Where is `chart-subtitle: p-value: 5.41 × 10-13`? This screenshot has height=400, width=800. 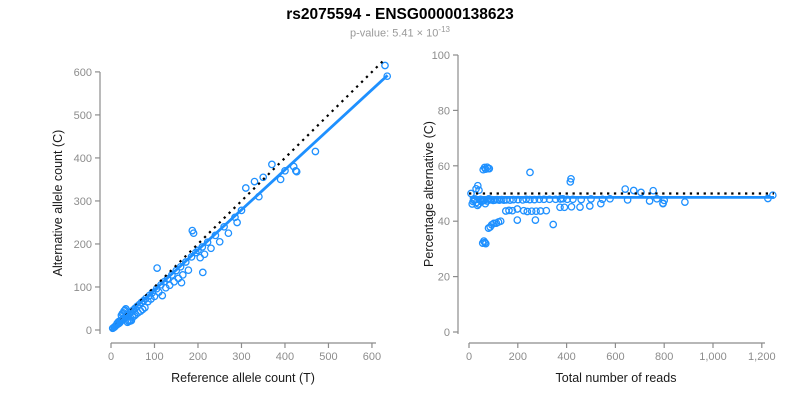
chart-subtitle: p-value: 5.41 × 10-13 is located at coordinates (400, 32).